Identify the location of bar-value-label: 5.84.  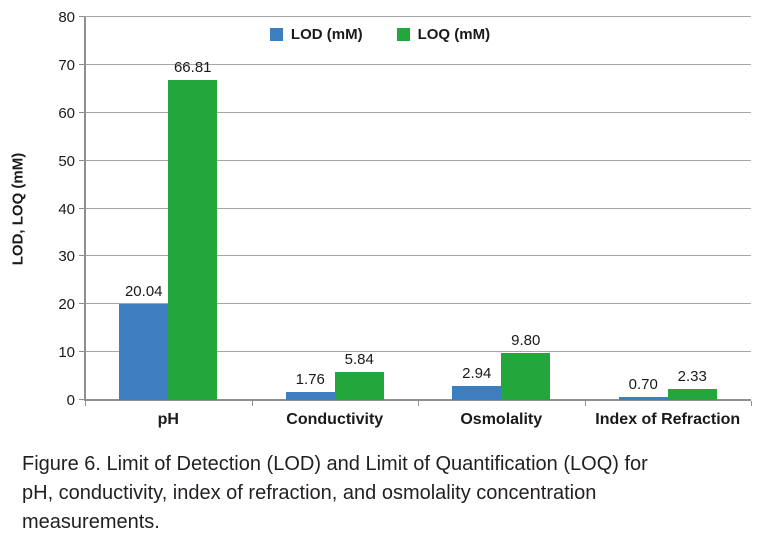
(359, 359).